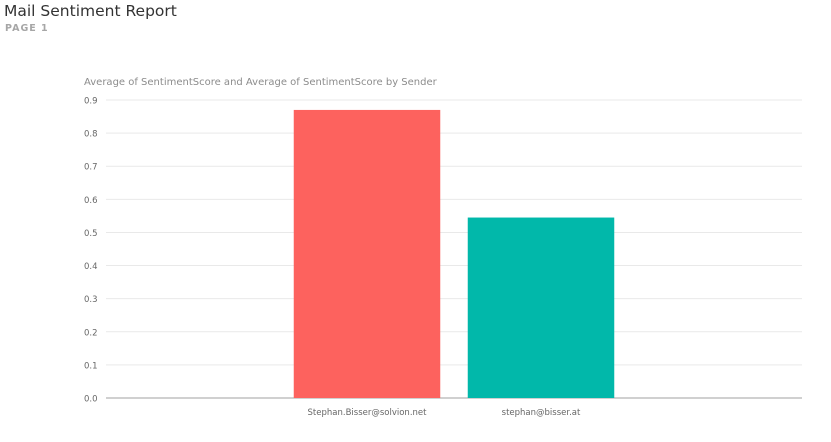 This screenshot has height=442, width=831. Describe the element at coordinates (91, 201) in the screenshot. I see `y-tick-label: 0.6` at that location.